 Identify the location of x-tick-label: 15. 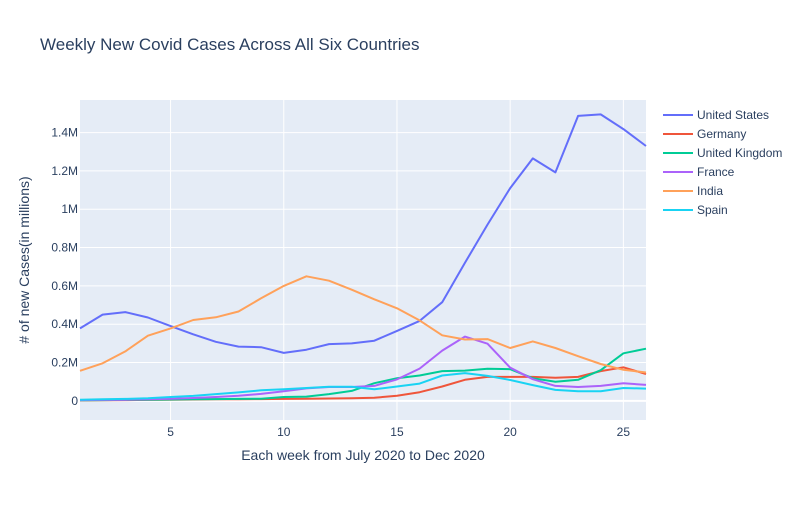
(397, 432).